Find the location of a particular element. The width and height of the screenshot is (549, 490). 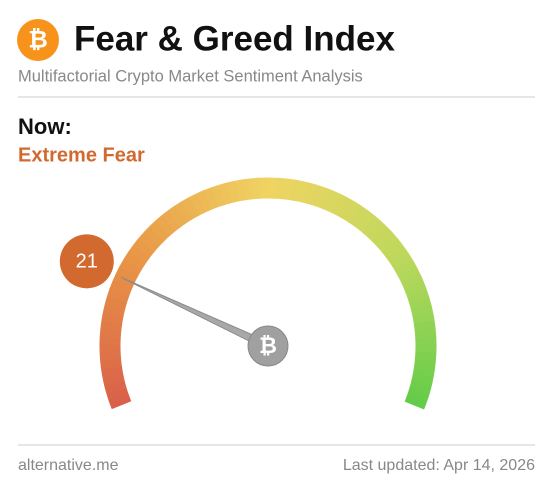

value-label: 21 is located at coordinates (87, 262).